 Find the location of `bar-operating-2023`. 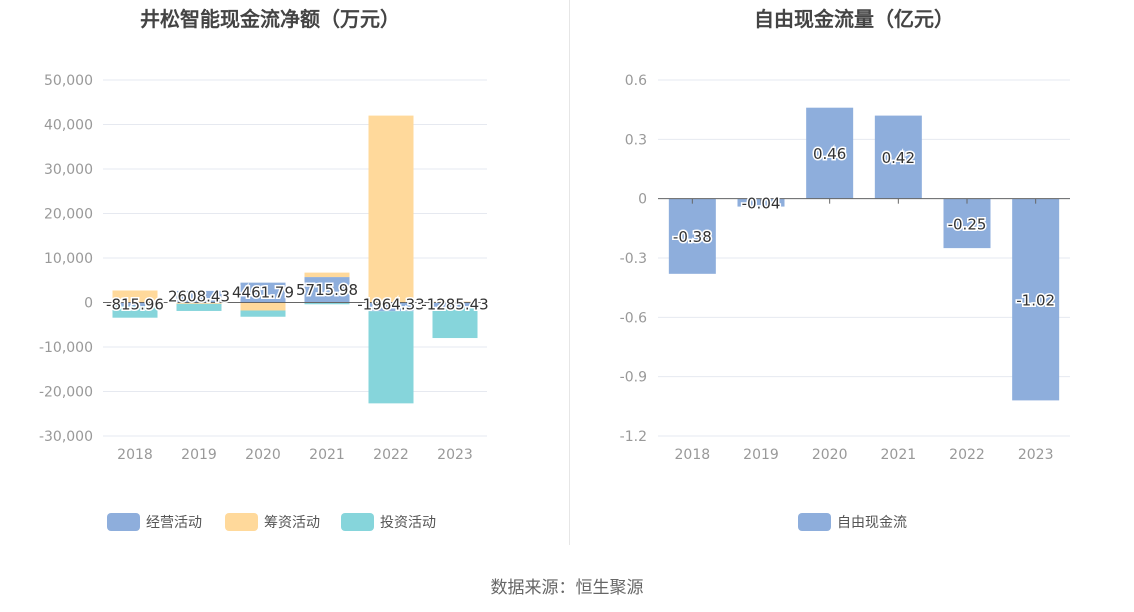

bar-operating-2023 is located at coordinates (455, 305).